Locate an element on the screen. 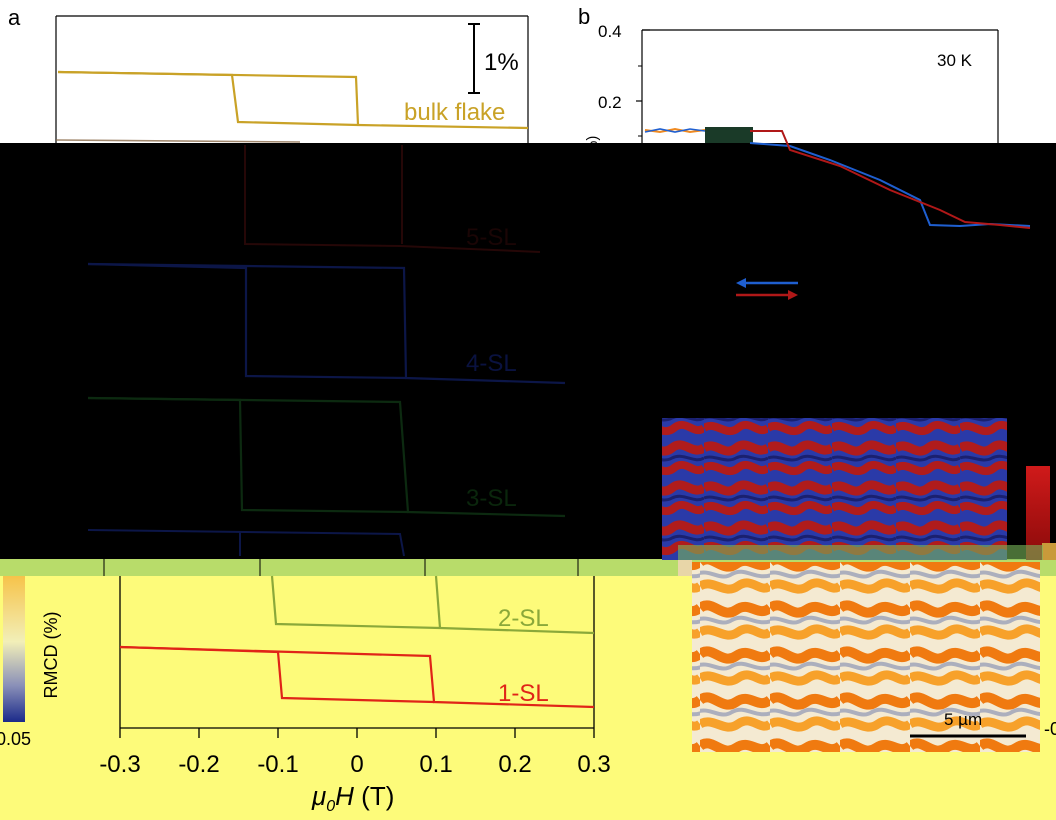 Image resolution: width=1056 pixels, height=820 pixels. series-bulk-flake-loop is located at coordinates (292, 106).